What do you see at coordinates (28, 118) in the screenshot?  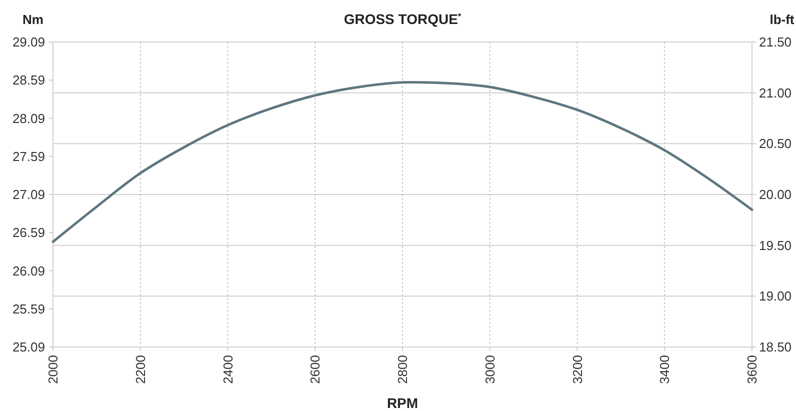 I see `y-tick-label: 28.09` at bounding box center [28, 118].